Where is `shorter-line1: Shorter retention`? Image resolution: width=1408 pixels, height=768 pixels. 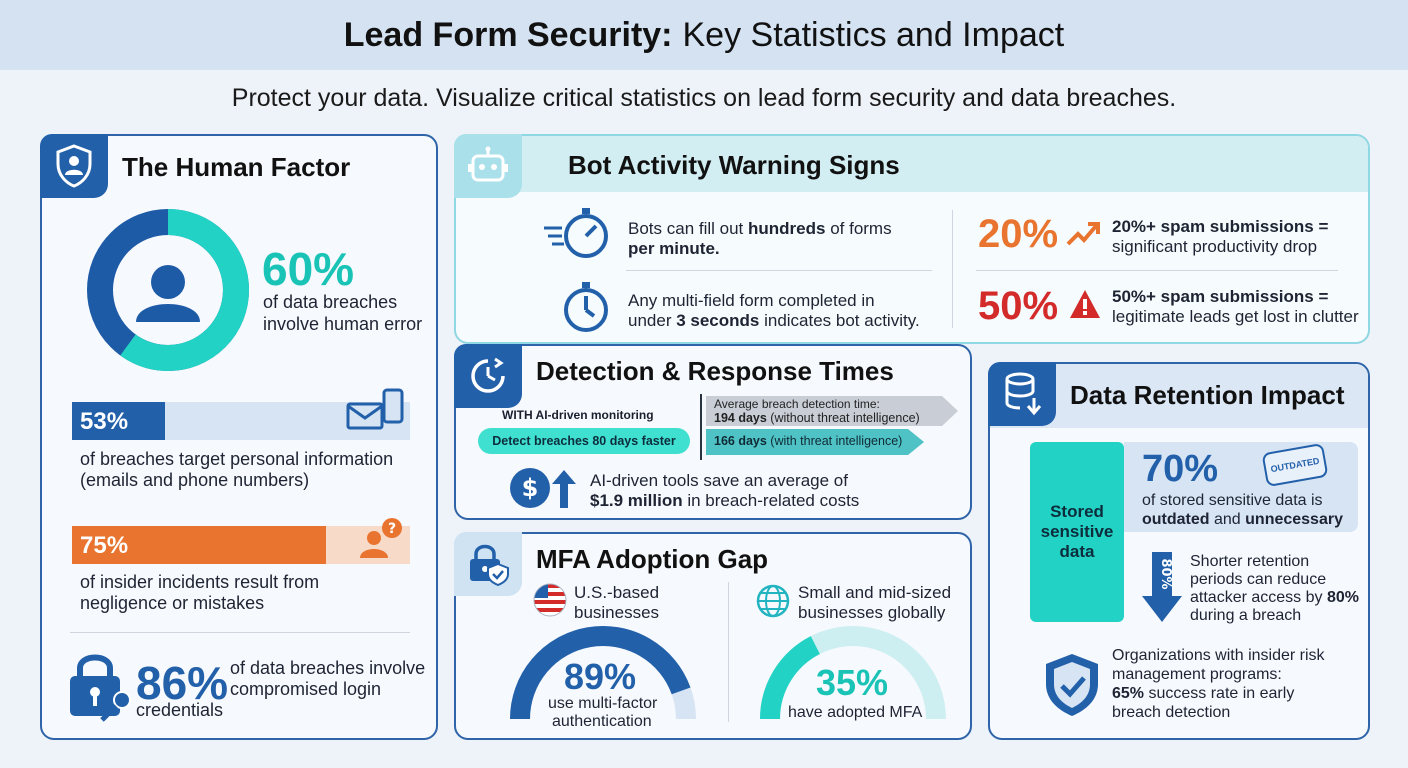
shorter-line1: Shorter retention is located at coordinates (1249, 562).